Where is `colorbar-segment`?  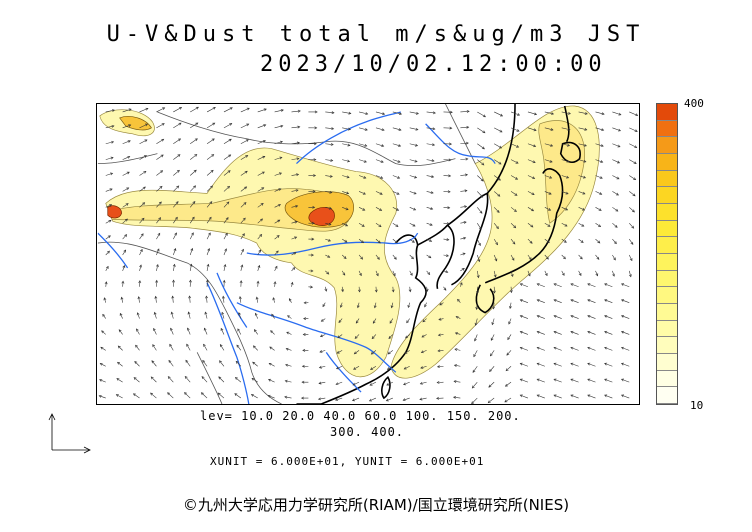
colorbar-segment is located at coordinates (667, 345).